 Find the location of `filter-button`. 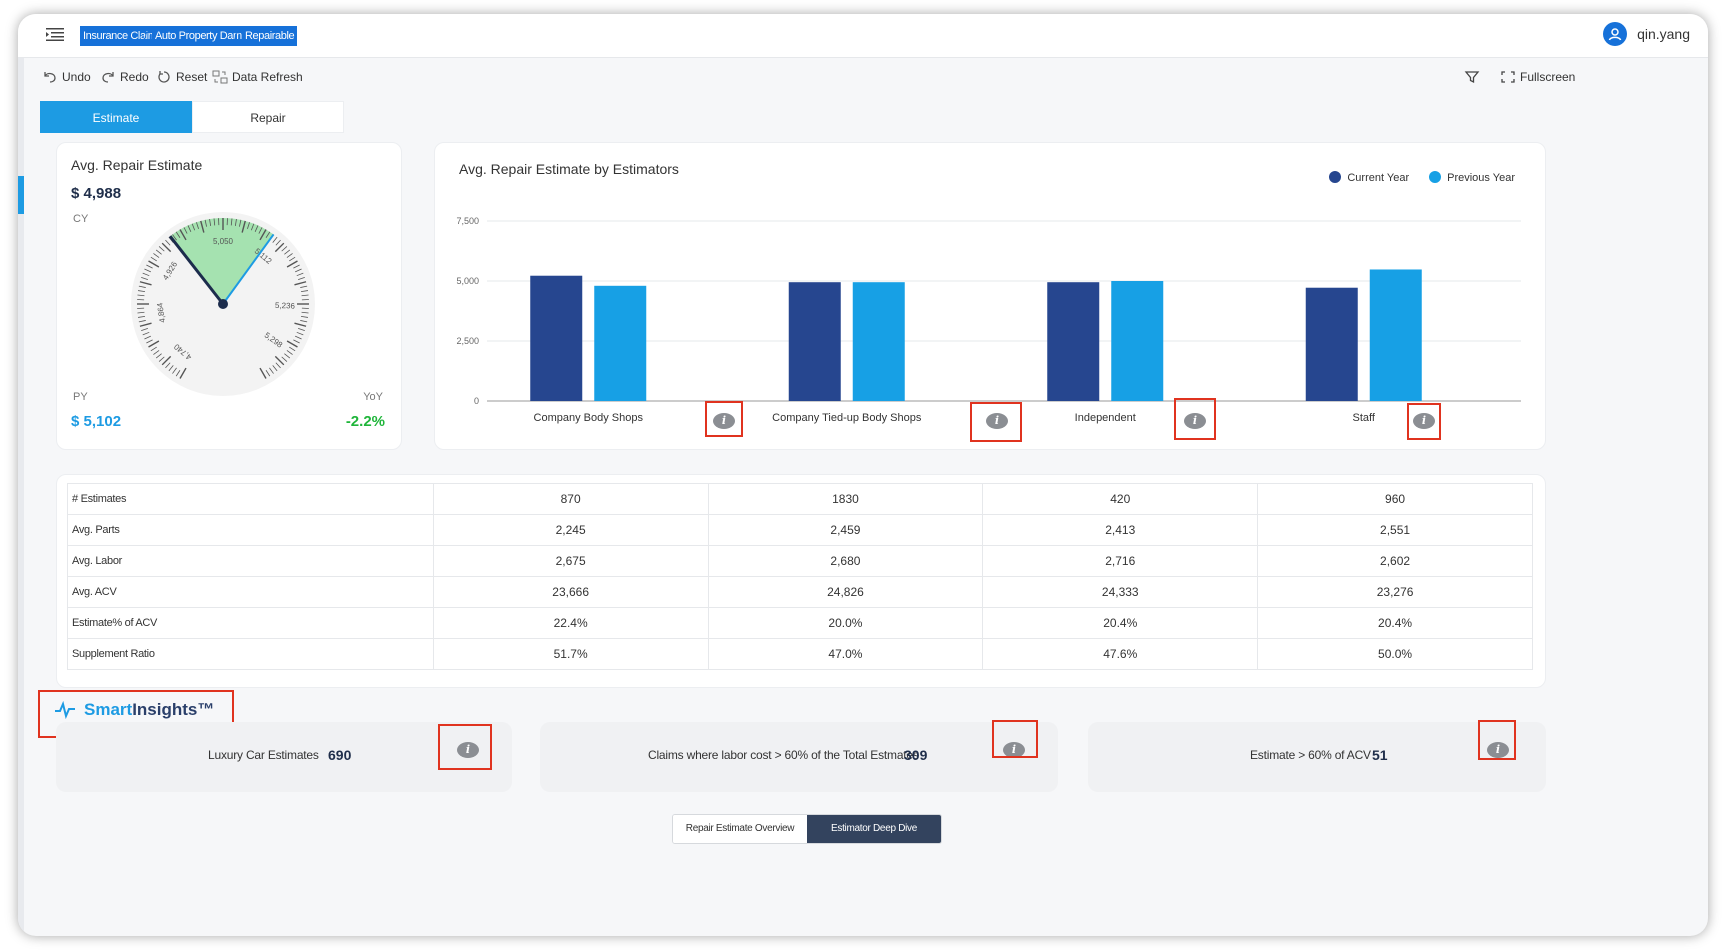

filter-button is located at coordinates (1472, 77).